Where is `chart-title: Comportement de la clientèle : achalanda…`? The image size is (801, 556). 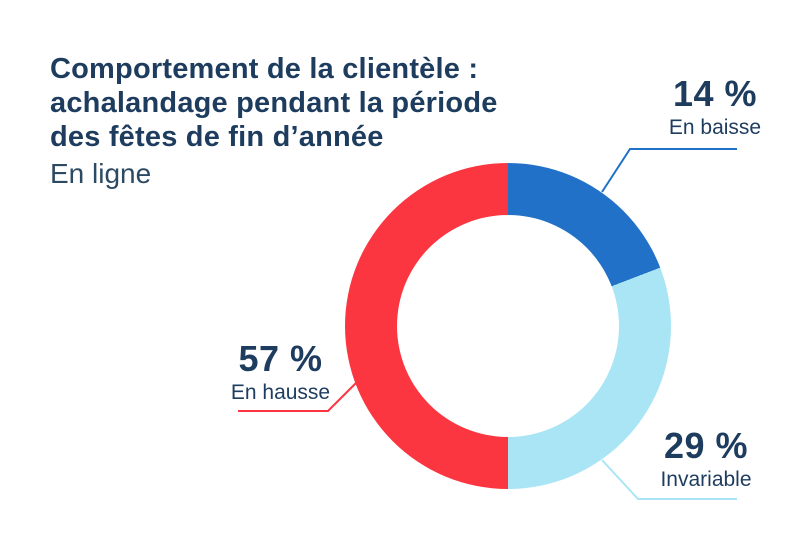 chart-title: Comportement de la clientèle : achalanda… is located at coordinates (300, 103).